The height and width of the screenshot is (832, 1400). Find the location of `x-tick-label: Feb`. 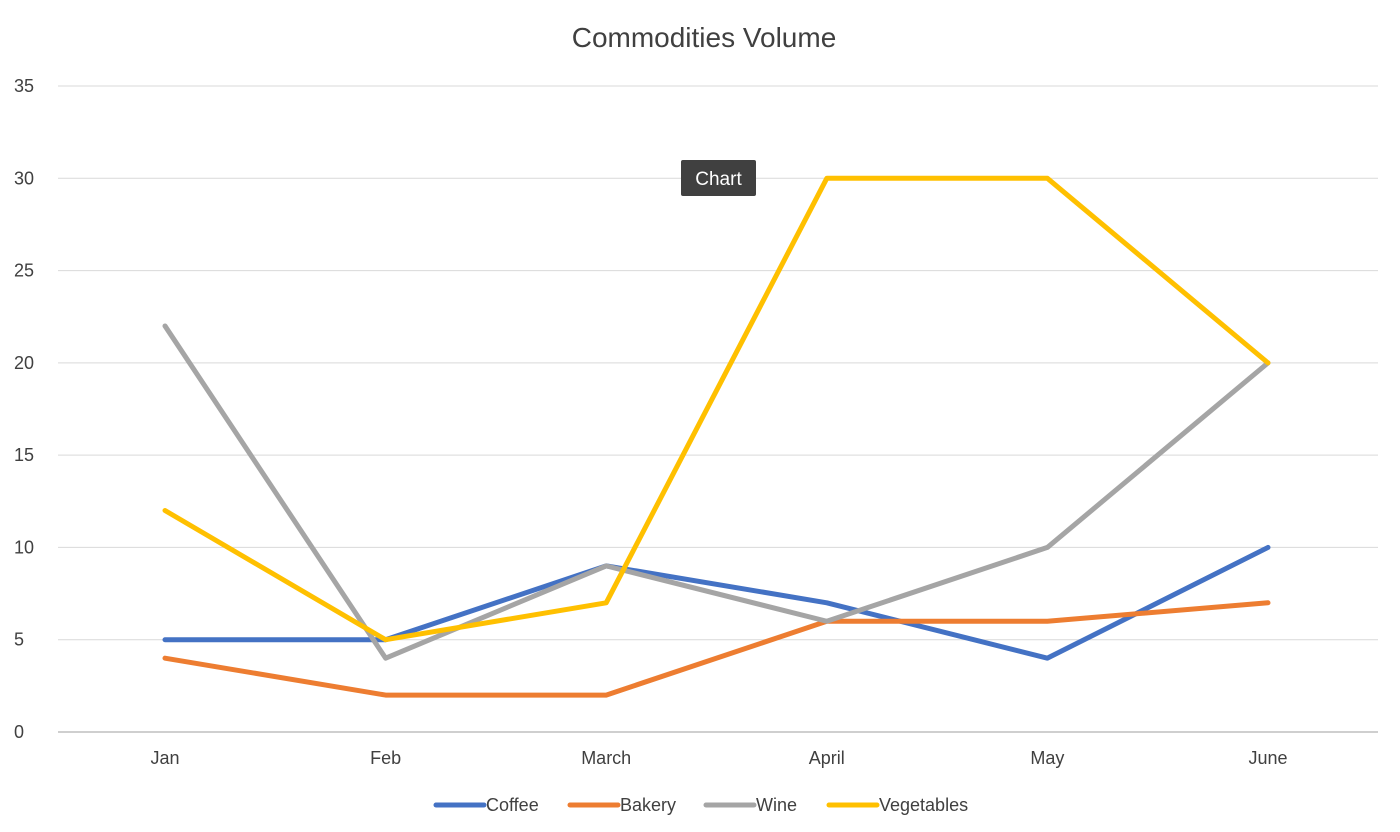

x-tick-label: Feb is located at coordinates (385, 758).